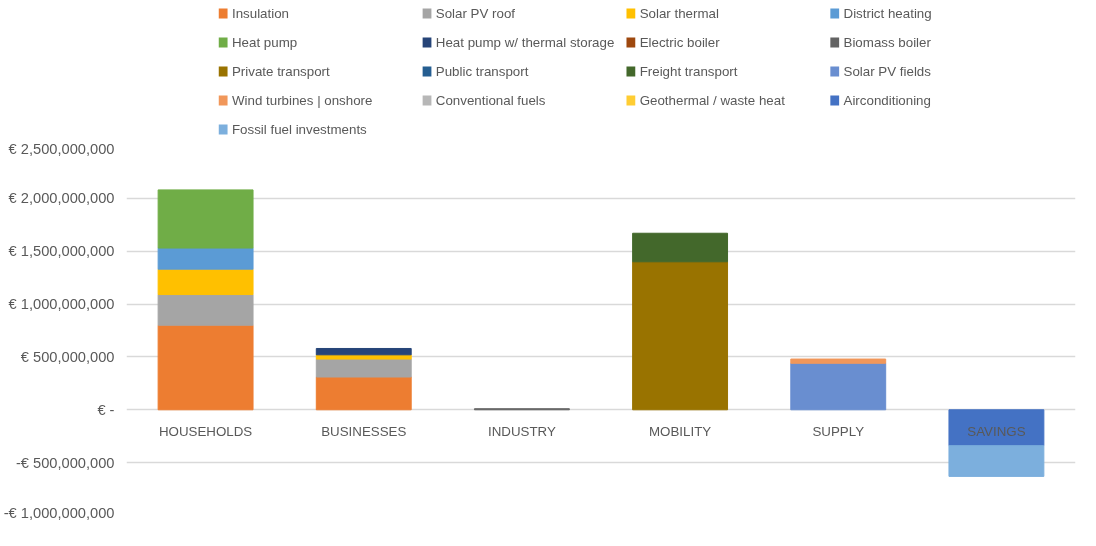  I want to click on x-tick-label: INDUSTRY, so click(521, 431).